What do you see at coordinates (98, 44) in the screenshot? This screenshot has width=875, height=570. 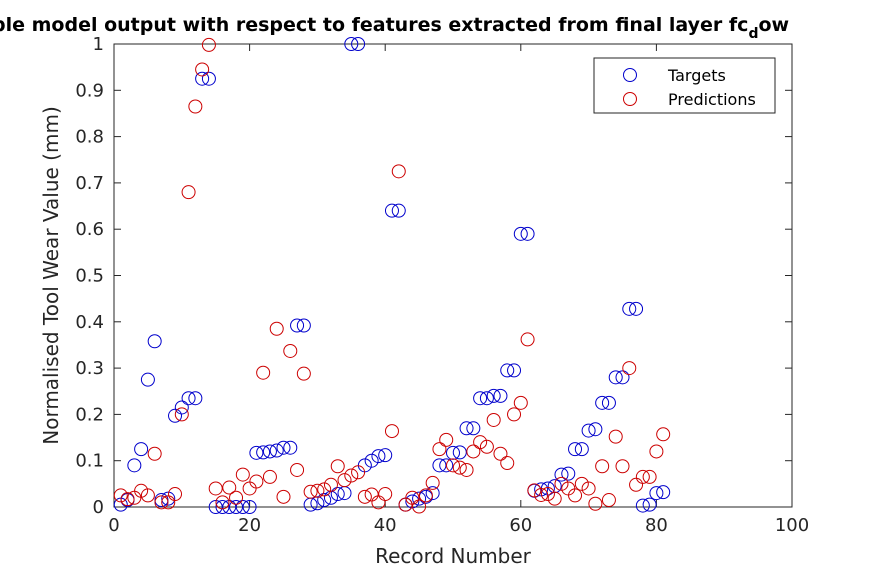 I see `y-tick-label: 1` at bounding box center [98, 44].